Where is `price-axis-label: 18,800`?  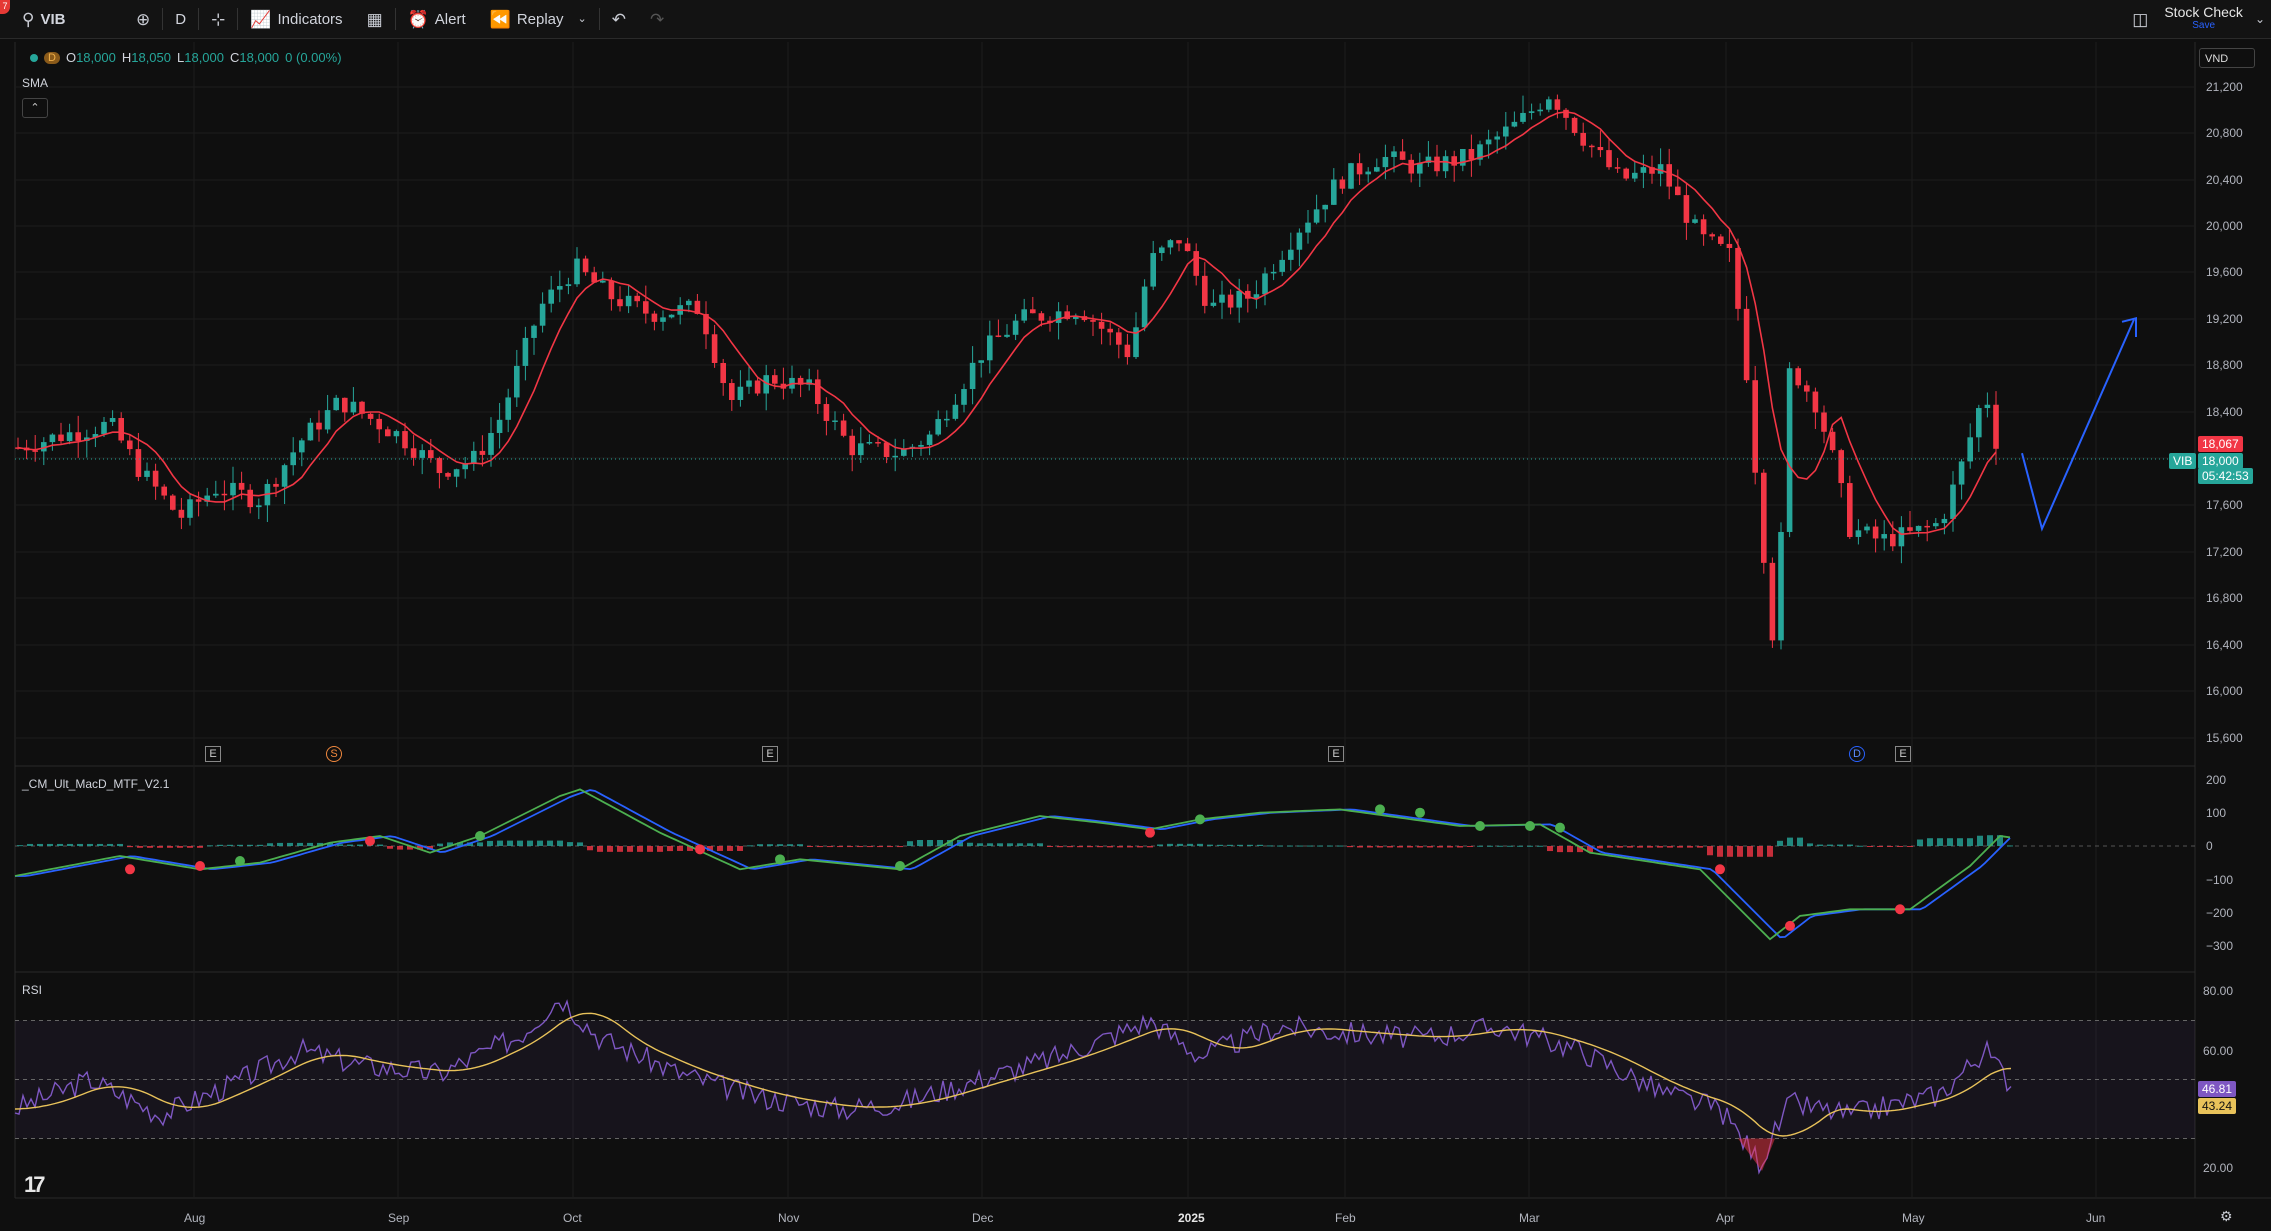
price-axis-label: 18,800 is located at coordinates (2224, 365).